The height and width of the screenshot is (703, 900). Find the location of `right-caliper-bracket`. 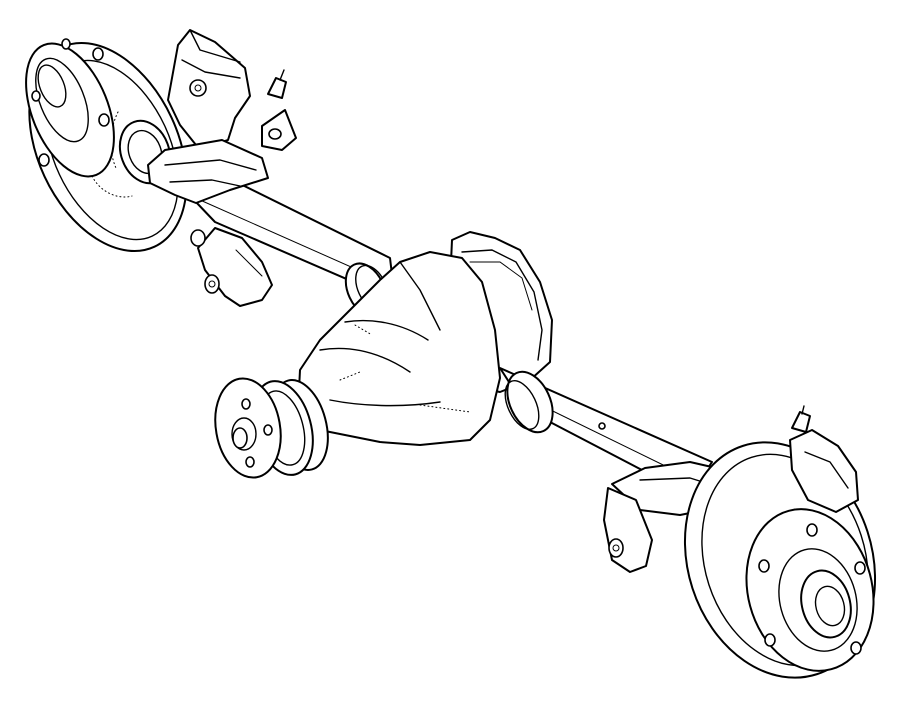

right-caliper-bracket is located at coordinates (824, 459).